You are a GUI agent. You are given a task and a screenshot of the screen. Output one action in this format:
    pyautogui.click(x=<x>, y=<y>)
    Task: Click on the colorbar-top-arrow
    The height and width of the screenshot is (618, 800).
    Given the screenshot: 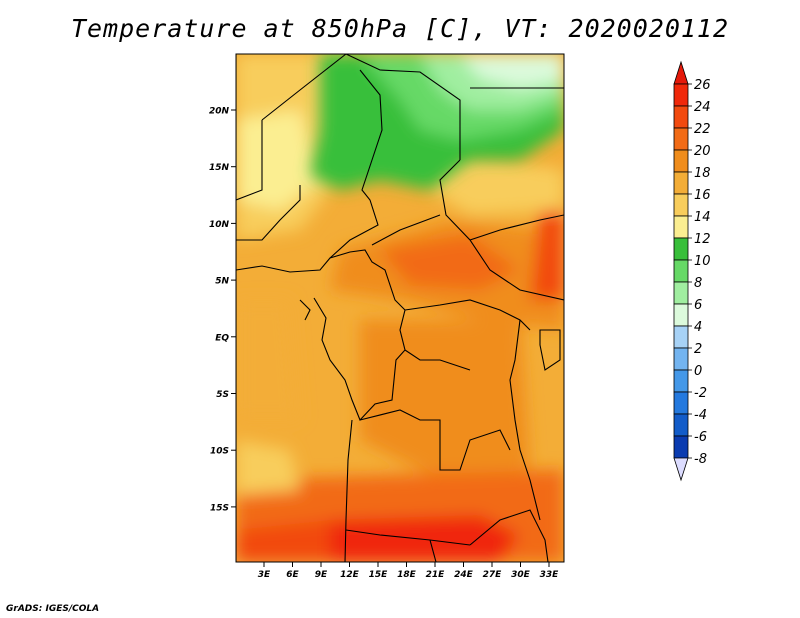 What is the action you would take?
    pyautogui.click(x=681, y=72)
    